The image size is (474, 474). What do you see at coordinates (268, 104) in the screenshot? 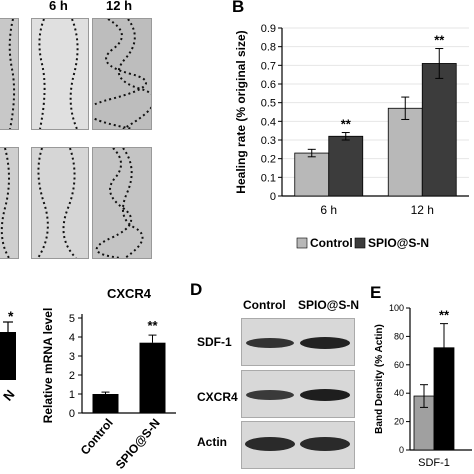
I see `y-tick-label: 0.5` at bounding box center [268, 104].